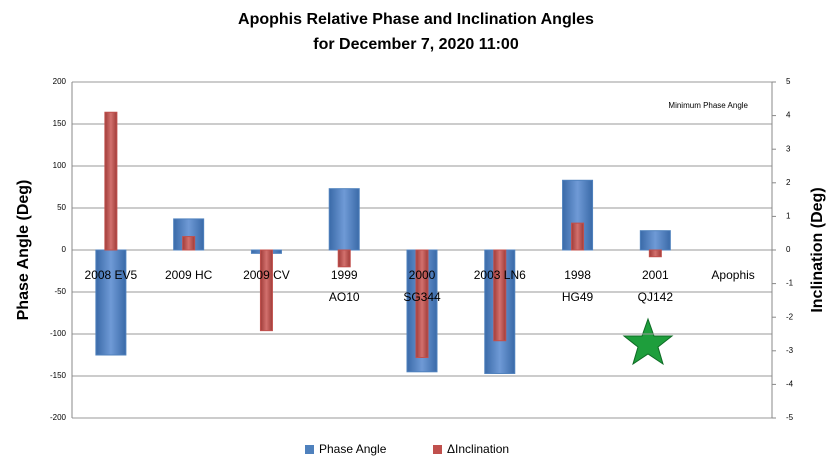 The width and height of the screenshot is (833, 462). Describe the element at coordinates (60, 123) in the screenshot. I see `y-tick-label: 150` at that location.